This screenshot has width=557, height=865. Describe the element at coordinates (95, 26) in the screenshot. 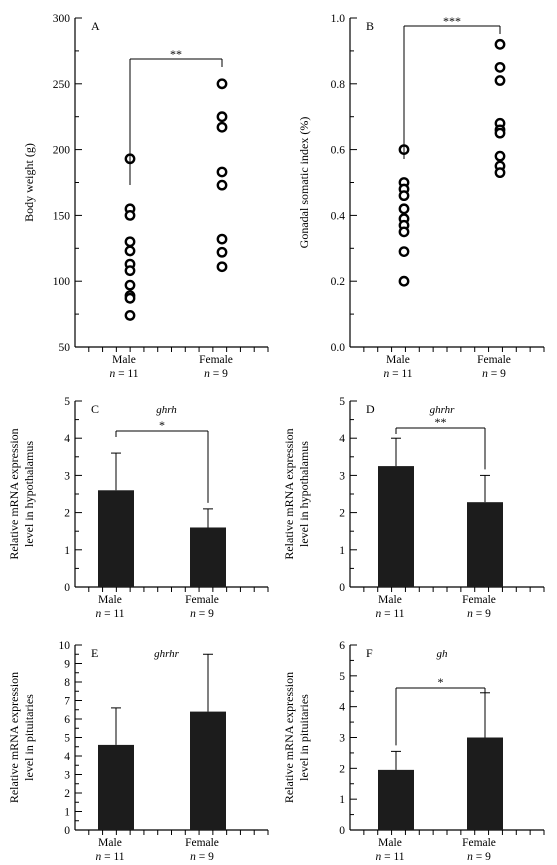

I see `panel-letter: A` at that location.